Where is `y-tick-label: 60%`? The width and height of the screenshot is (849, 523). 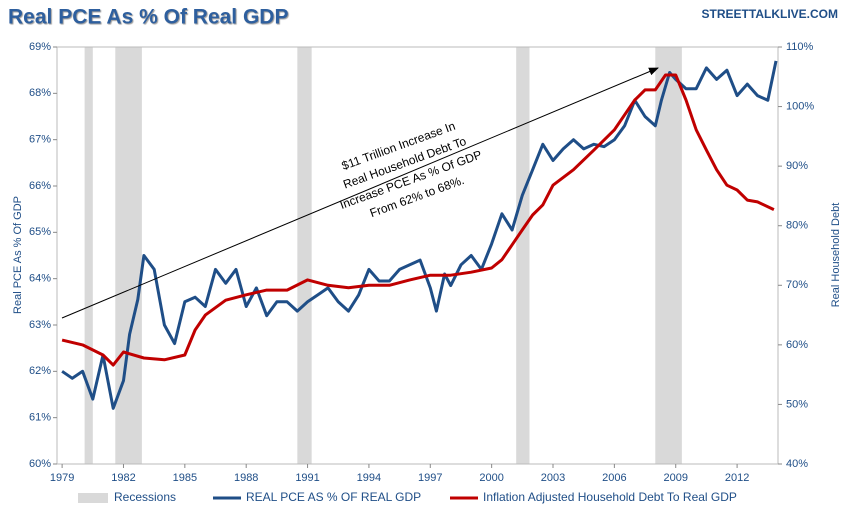 y-tick-label: 60% is located at coordinates (40, 464).